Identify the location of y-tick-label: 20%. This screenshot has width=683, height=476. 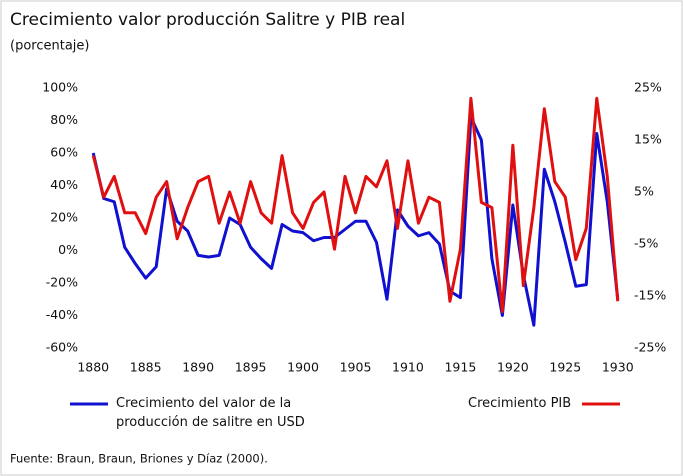
(64, 217).